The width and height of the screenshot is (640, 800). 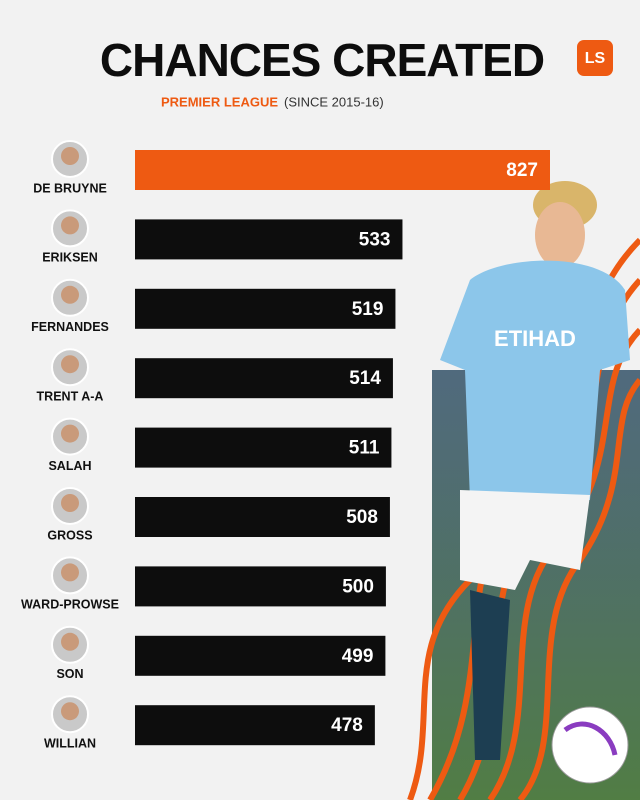 What do you see at coordinates (70, 396) in the screenshot?
I see `player-name: TRENT A-A` at bounding box center [70, 396].